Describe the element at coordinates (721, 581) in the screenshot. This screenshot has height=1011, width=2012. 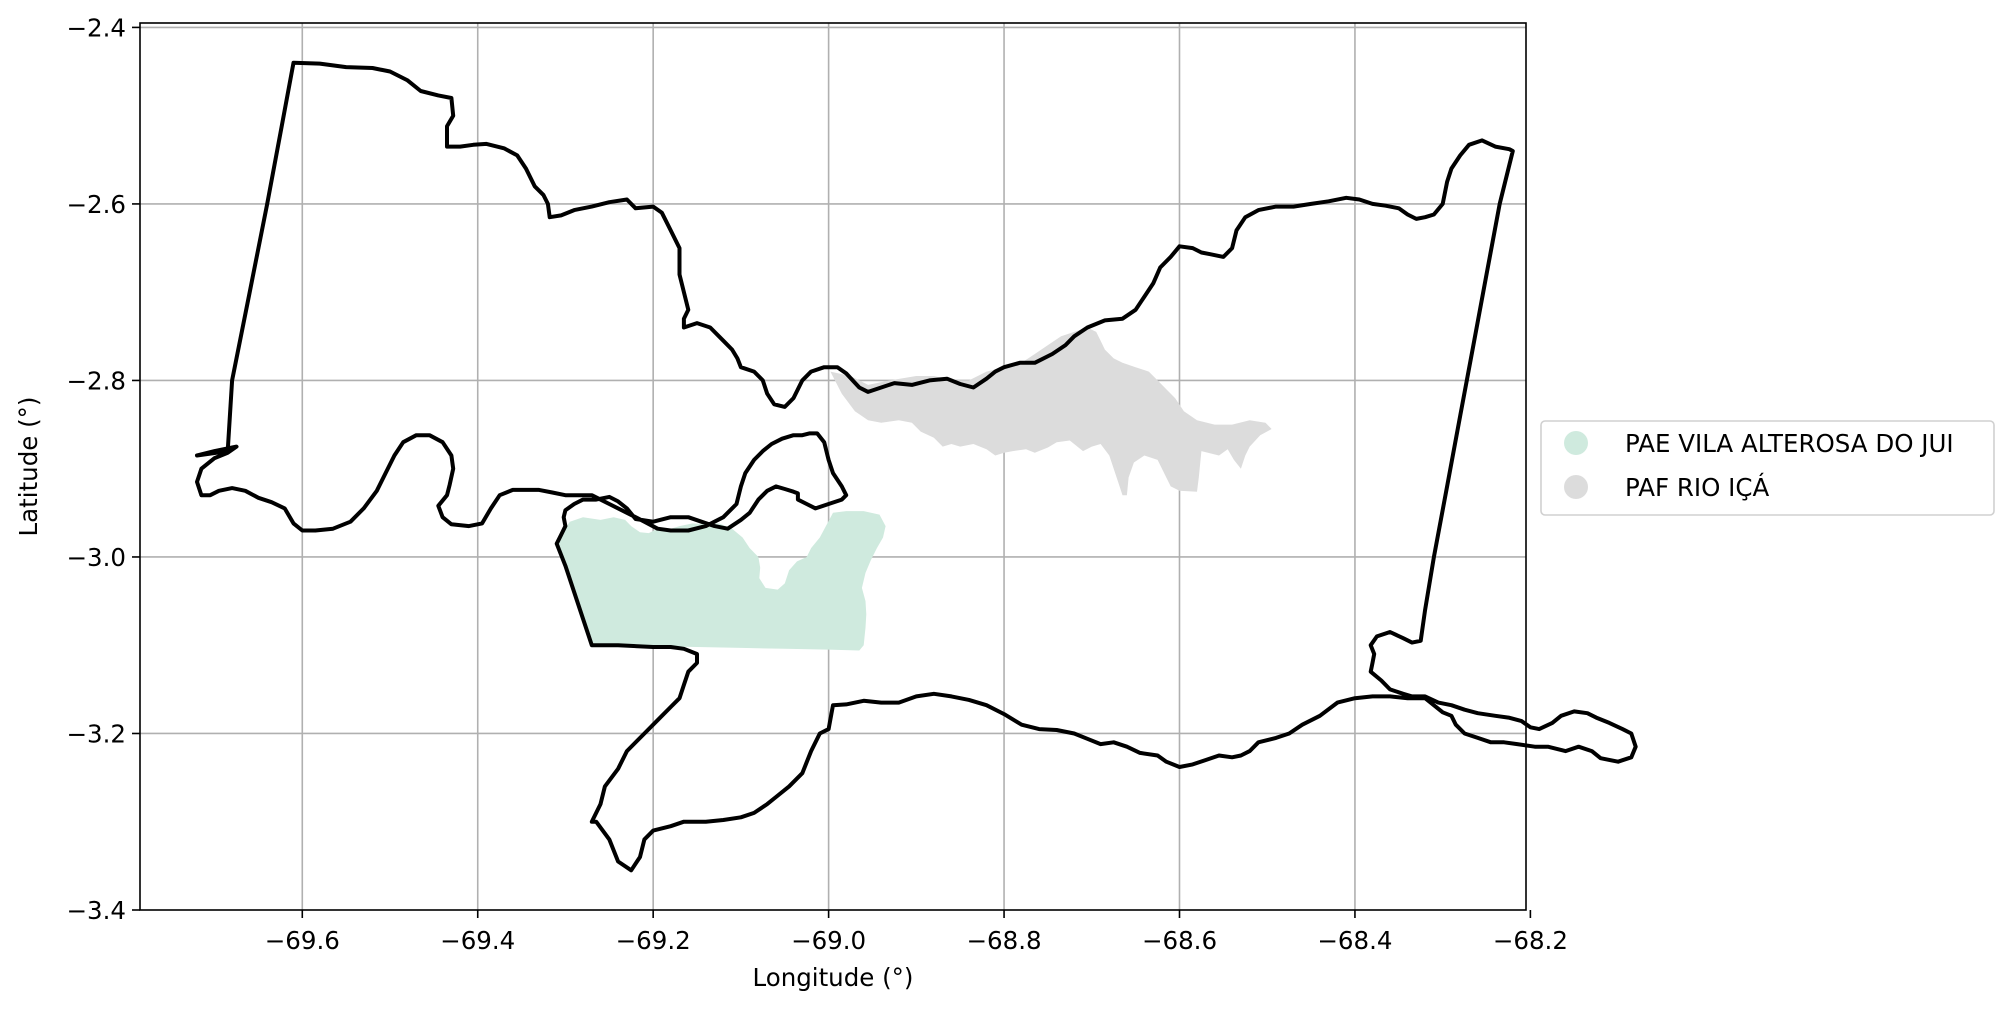
I see `polygon-pae-vila-alterosa-do-jui` at that location.